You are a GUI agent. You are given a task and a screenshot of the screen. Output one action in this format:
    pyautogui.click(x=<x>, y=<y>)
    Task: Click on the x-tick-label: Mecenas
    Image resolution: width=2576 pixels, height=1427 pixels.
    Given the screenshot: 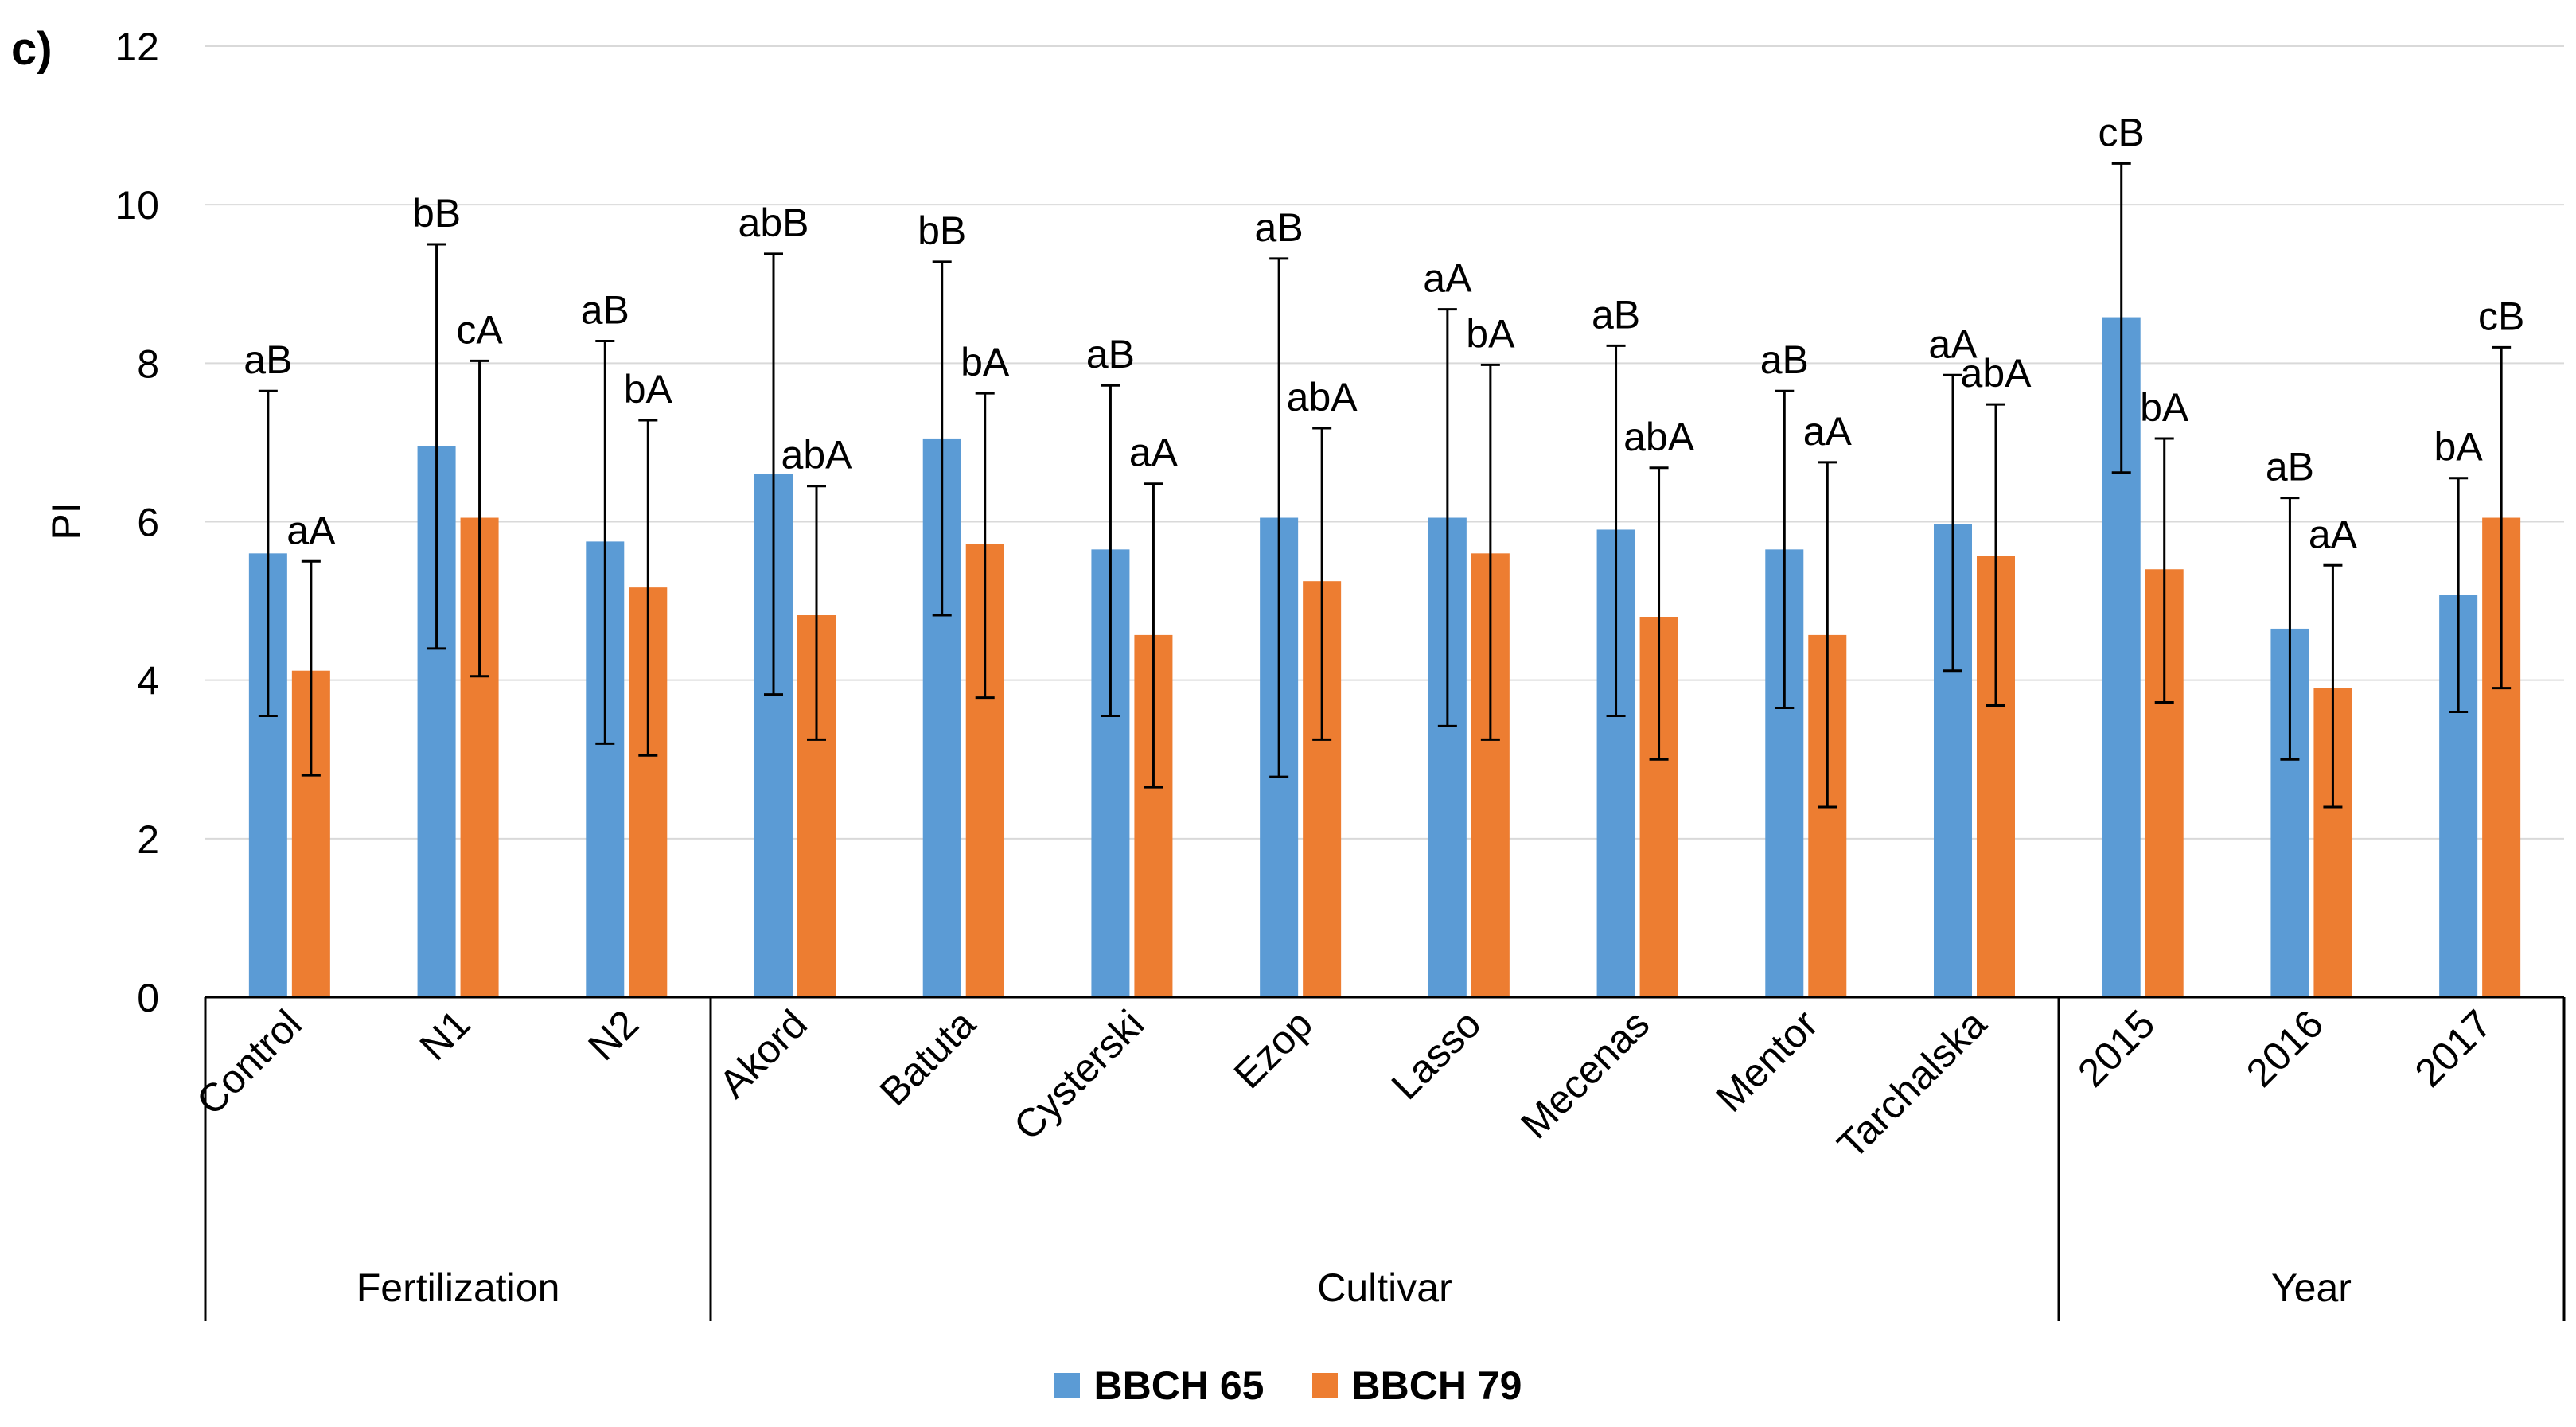 What is the action you would take?
    pyautogui.click(x=1585, y=1074)
    